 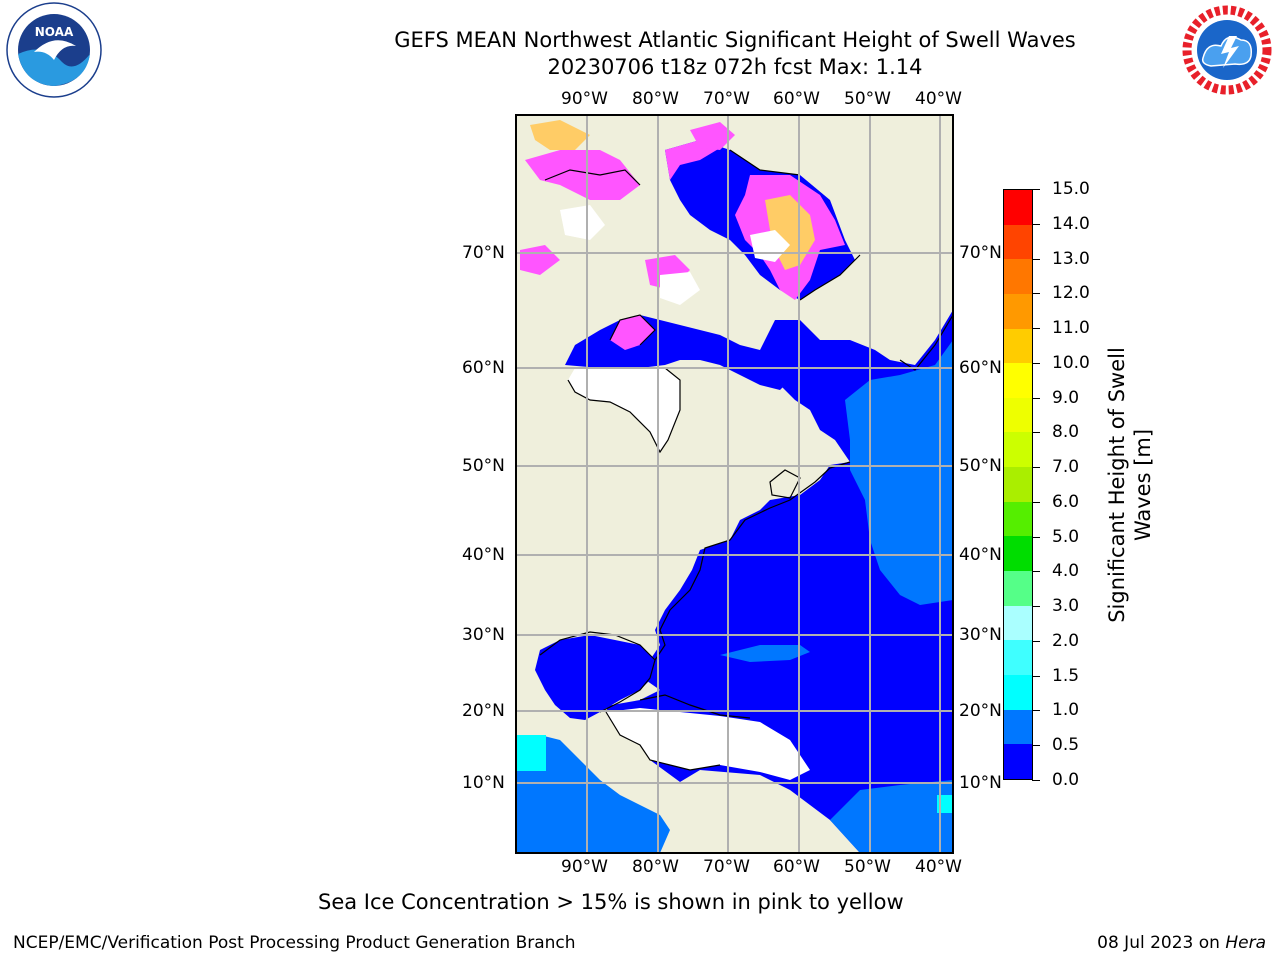 I want to click on chart-subtitle: 20230706 t18z 072h fcst Max: 1.14, so click(x=735, y=67).